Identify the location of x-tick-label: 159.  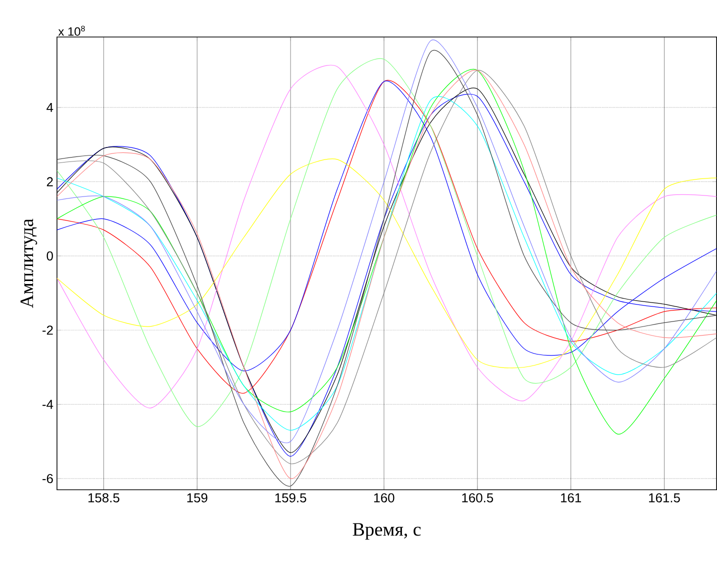
(197, 498).